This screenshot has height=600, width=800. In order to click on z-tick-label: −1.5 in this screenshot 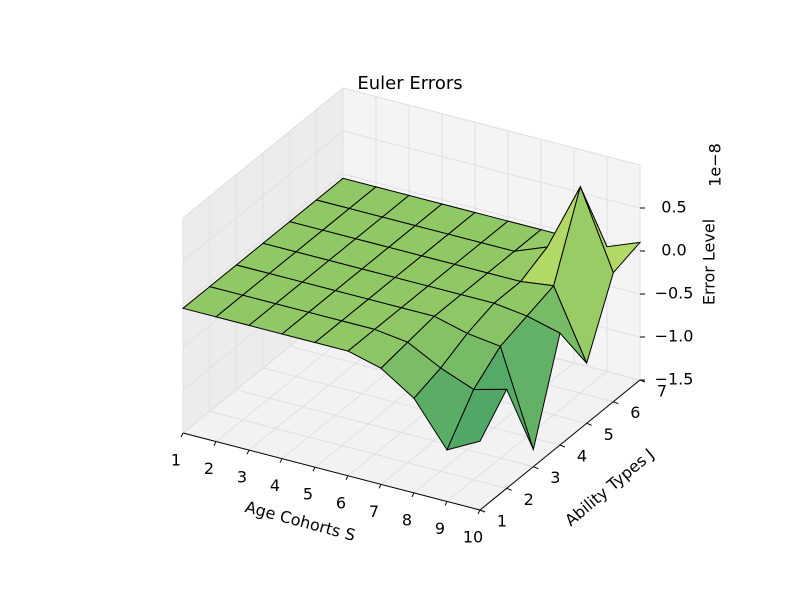, I will do `click(674, 379)`.